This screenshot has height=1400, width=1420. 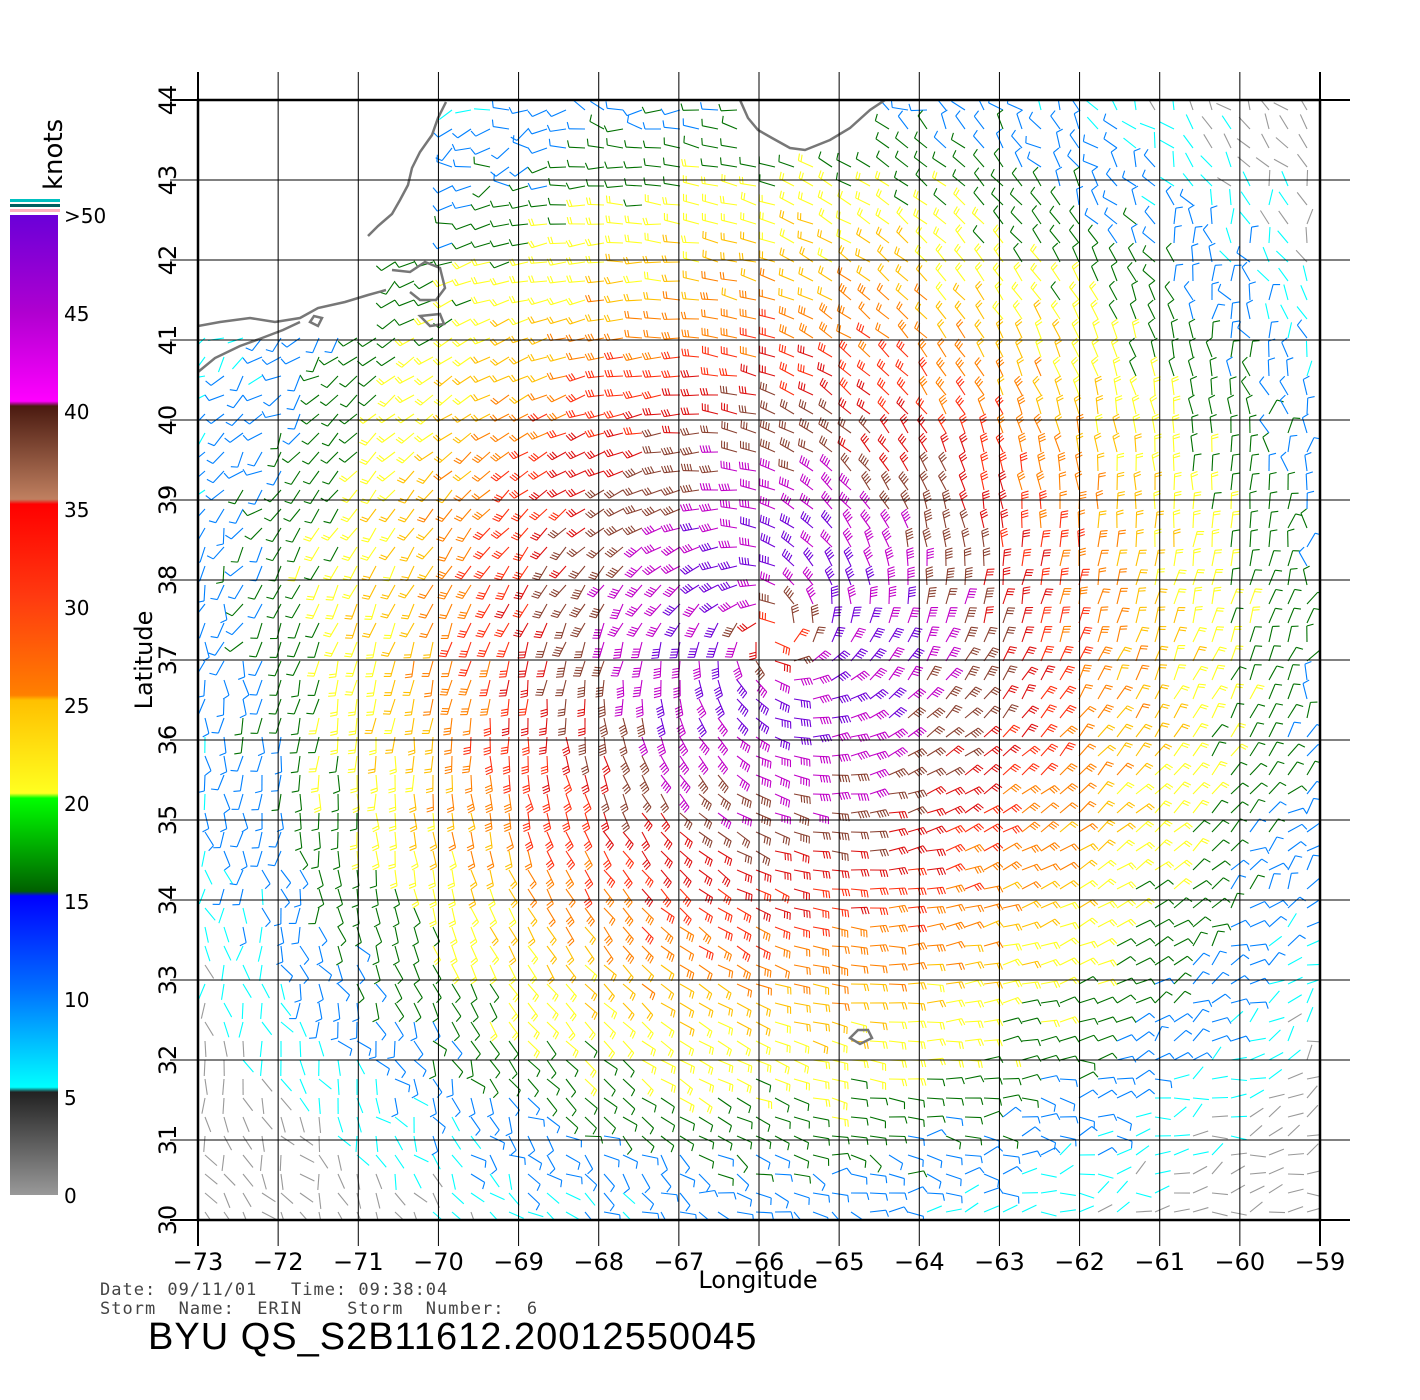 What do you see at coordinates (919, 1262) in the screenshot?
I see `lon-tick-label: −64` at bounding box center [919, 1262].